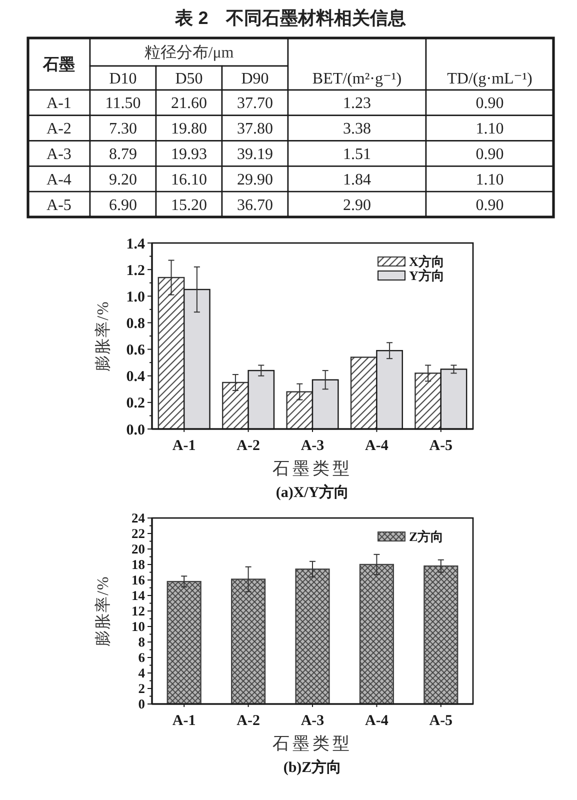 This screenshot has width=577, height=800. What do you see at coordinates (290, 18) in the screenshot?
I see `chart-title: 表 2 不同石墨材料相关信息` at bounding box center [290, 18].